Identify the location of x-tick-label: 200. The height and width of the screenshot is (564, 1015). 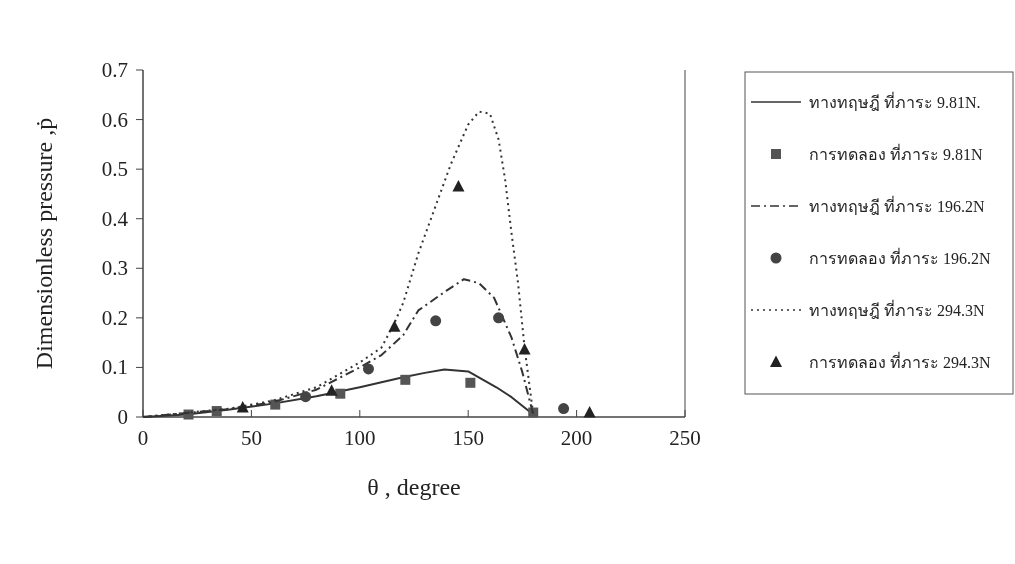
(576, 438).